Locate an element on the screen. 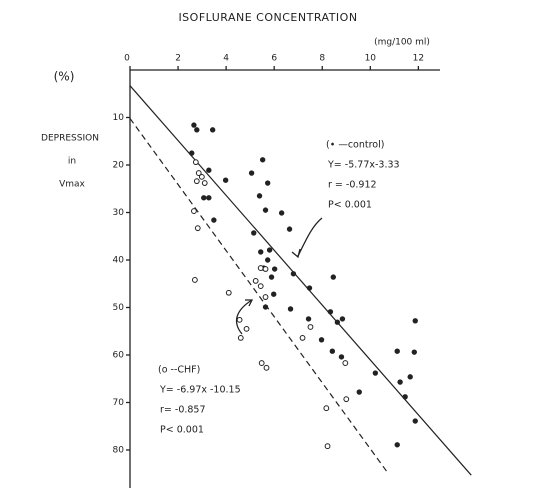 This screenshot has height=493, width=539. y-axis-title: DEPRESSION is located at coordinates (70, 139).